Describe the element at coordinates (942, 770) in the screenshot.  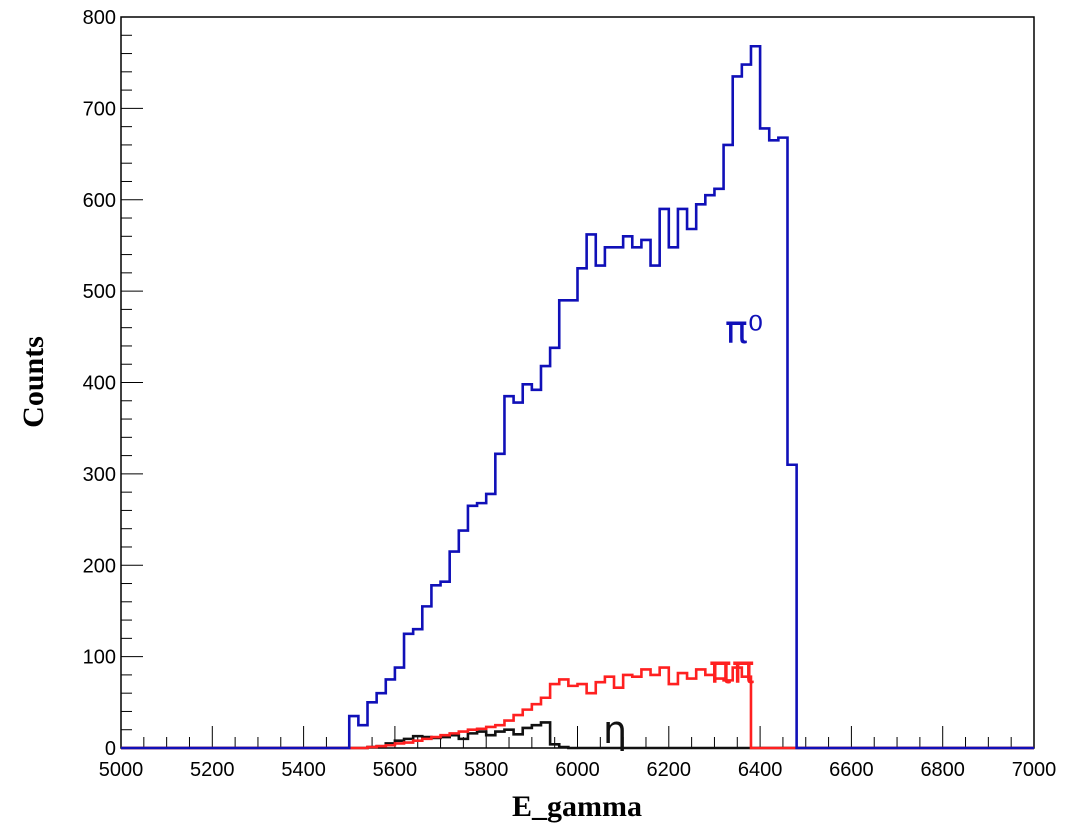
I see `x-tick-label: 6800` at that location.